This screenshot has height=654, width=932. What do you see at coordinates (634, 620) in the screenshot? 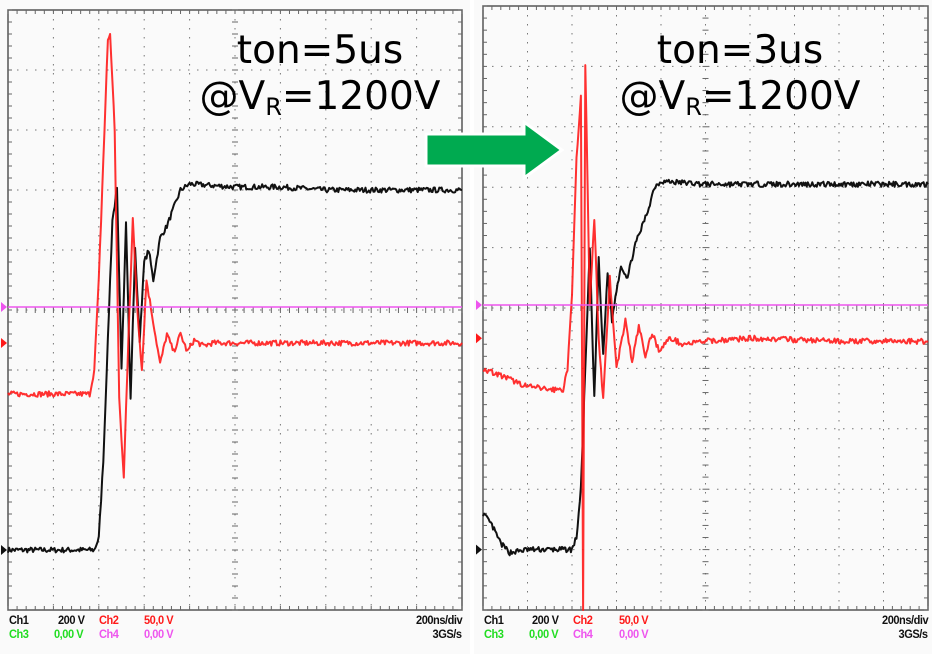
I see `ch2-scale-right: 50,0 V` at bounding box center [634, 620].